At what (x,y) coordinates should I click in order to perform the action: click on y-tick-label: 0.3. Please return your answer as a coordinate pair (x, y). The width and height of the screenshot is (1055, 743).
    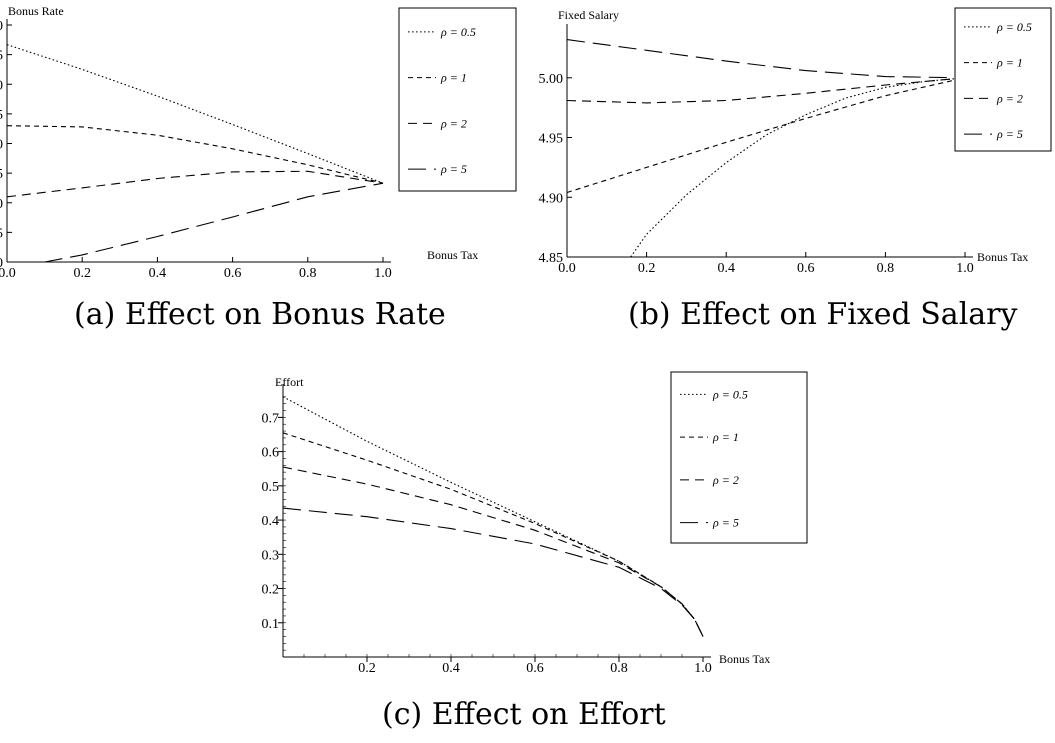
    Looking at the image, I should click on (271, 555).